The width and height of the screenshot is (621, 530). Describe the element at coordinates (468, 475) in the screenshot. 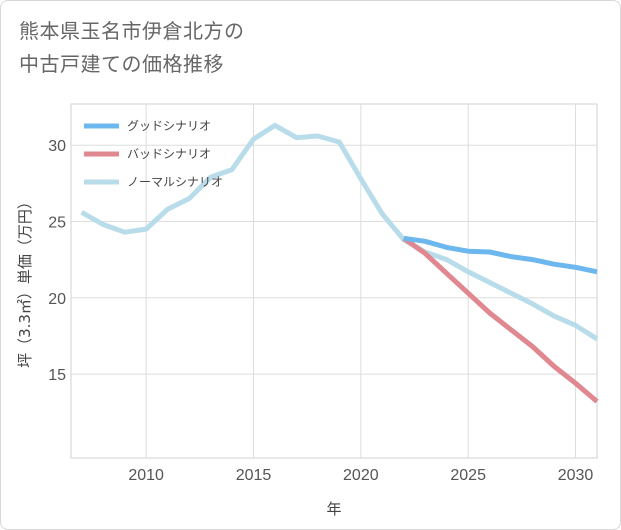

I see `x-tick-label-2025: 2025` at that location.